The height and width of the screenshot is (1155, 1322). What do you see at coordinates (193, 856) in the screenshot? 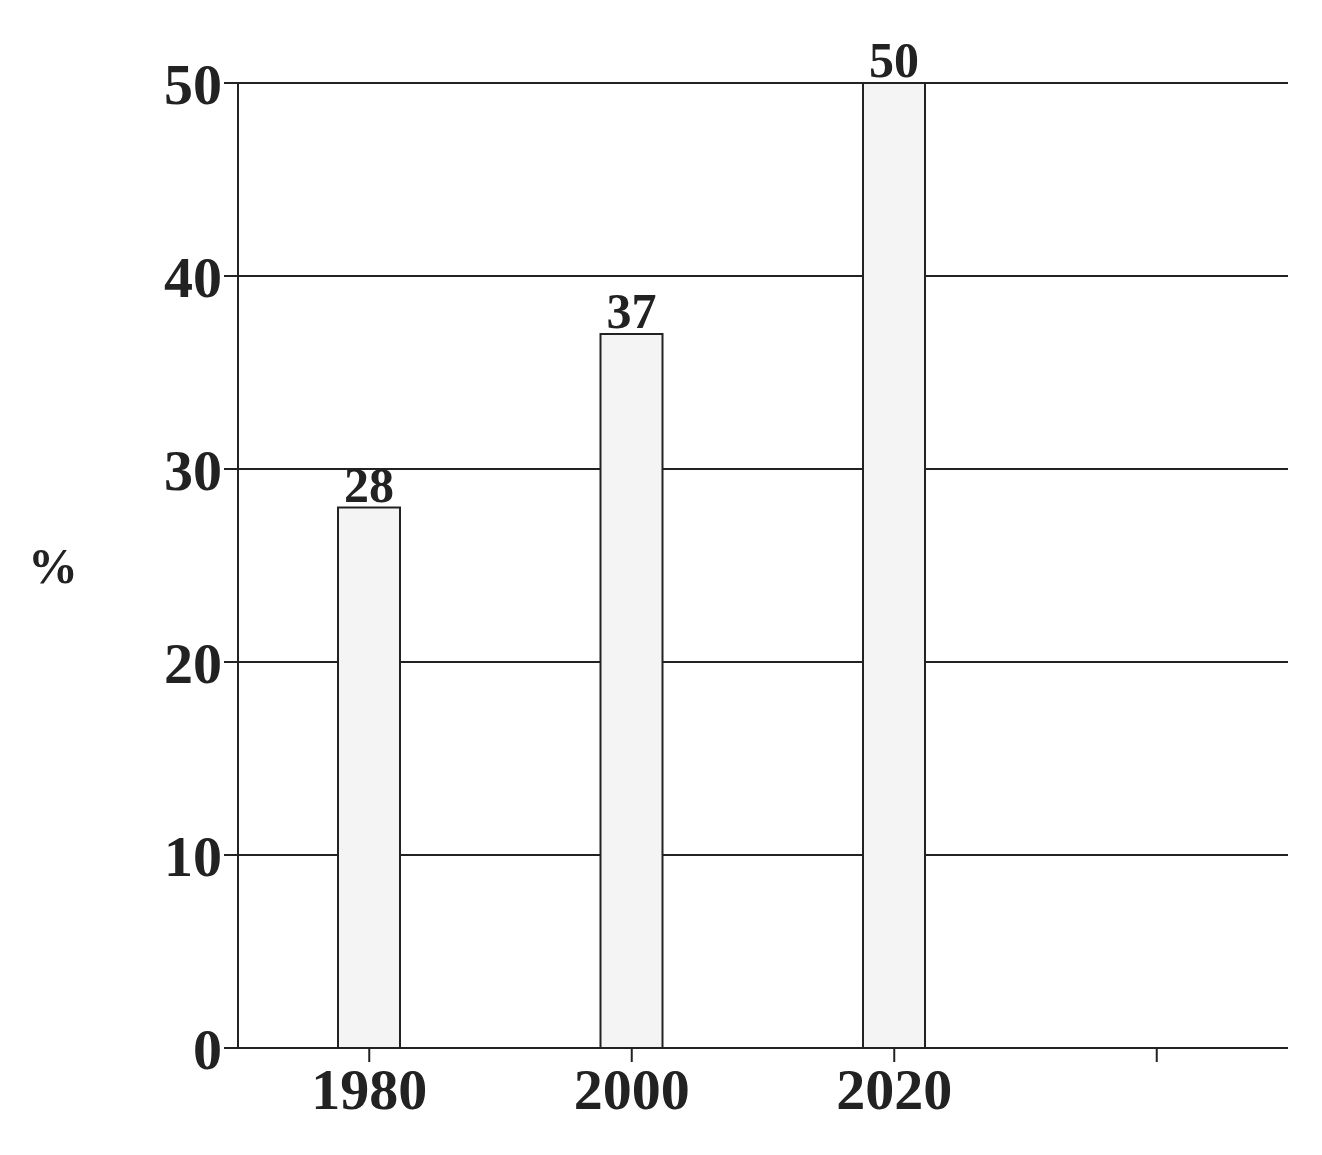
I see `y-tick-label: 10` at bounding box center [193, 856].